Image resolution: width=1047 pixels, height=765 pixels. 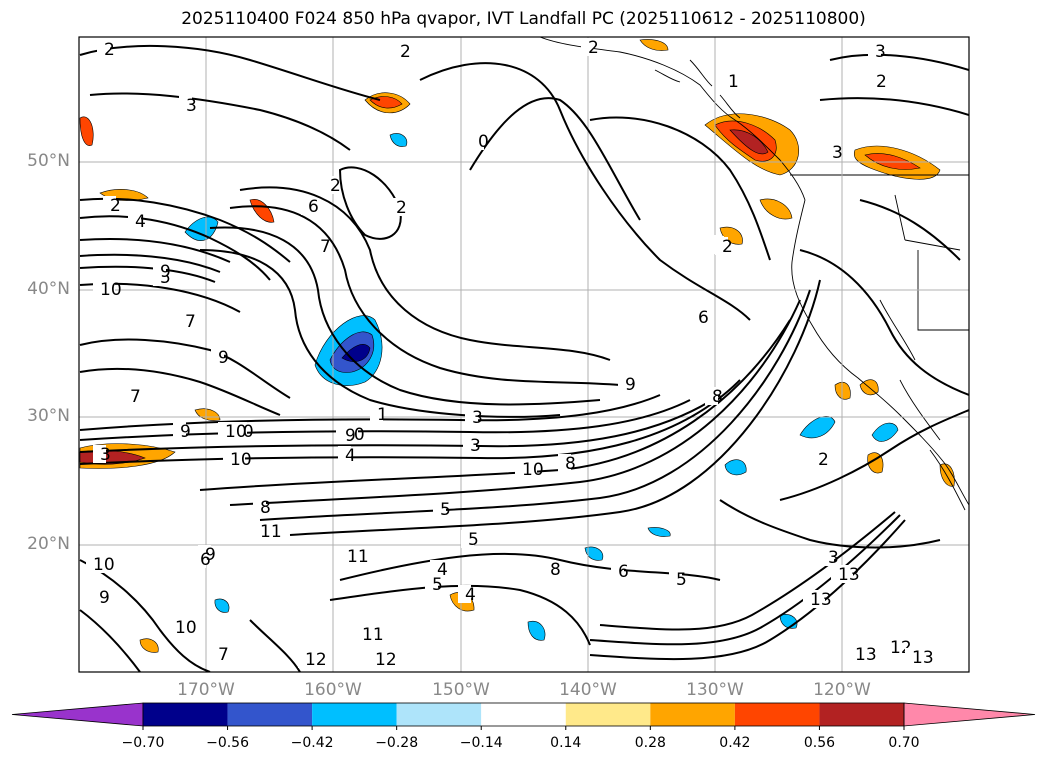 I want to click on lon-label-140w: 140°W, so click(x=588, y=690).